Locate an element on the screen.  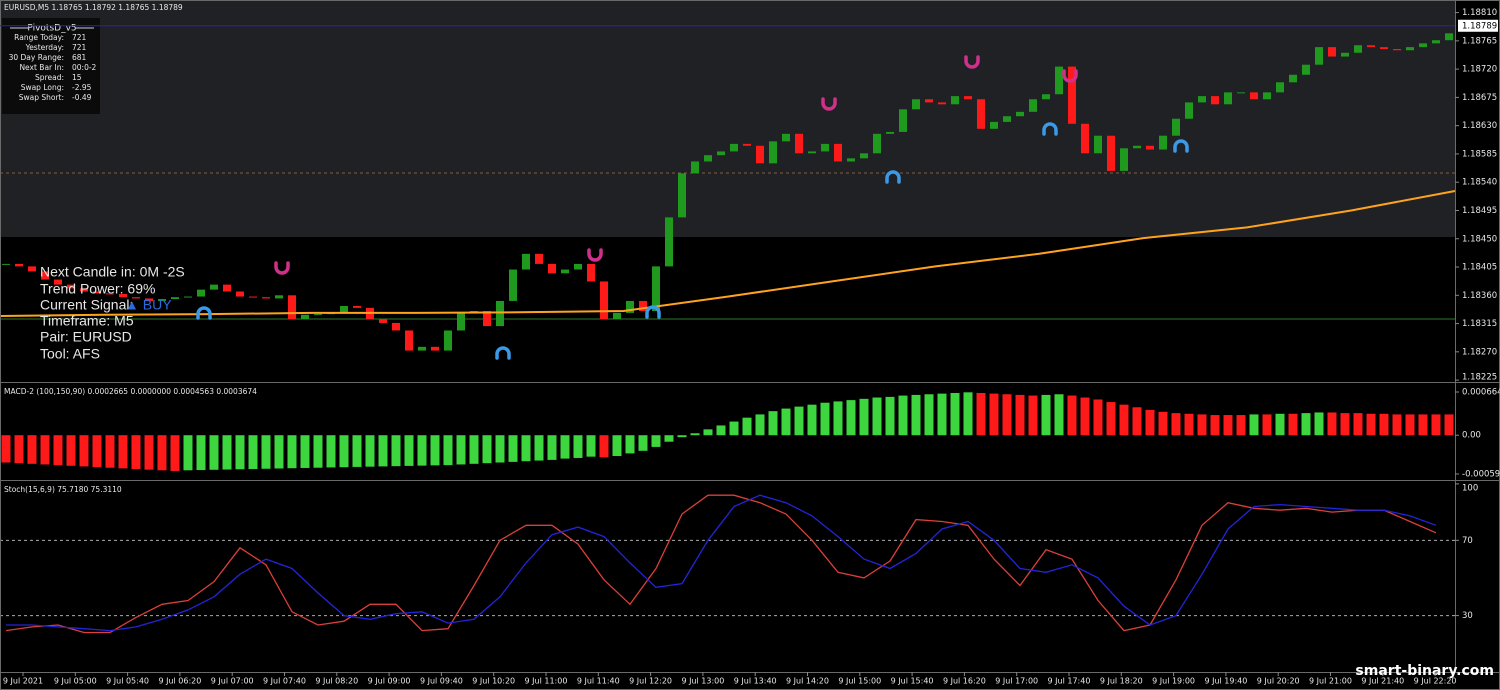
info-title: PivotsD_v5 is located at coordinates (51, 29).